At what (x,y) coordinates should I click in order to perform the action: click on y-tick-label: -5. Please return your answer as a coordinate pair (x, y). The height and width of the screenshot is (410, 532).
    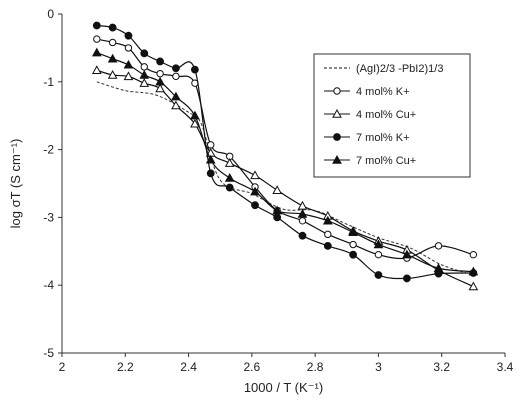
    Looking at the image, I should click on (48, 353).